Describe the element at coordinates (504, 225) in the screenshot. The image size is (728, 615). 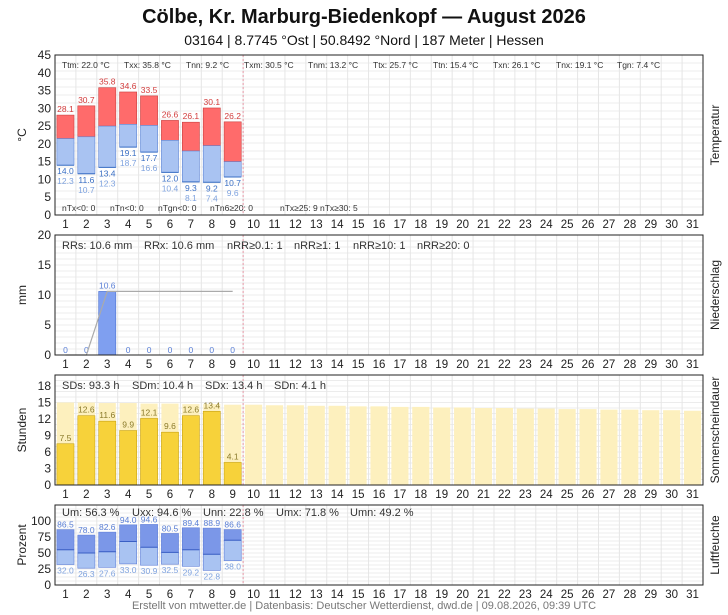
I see `temperature-day-label: 22` at that location.